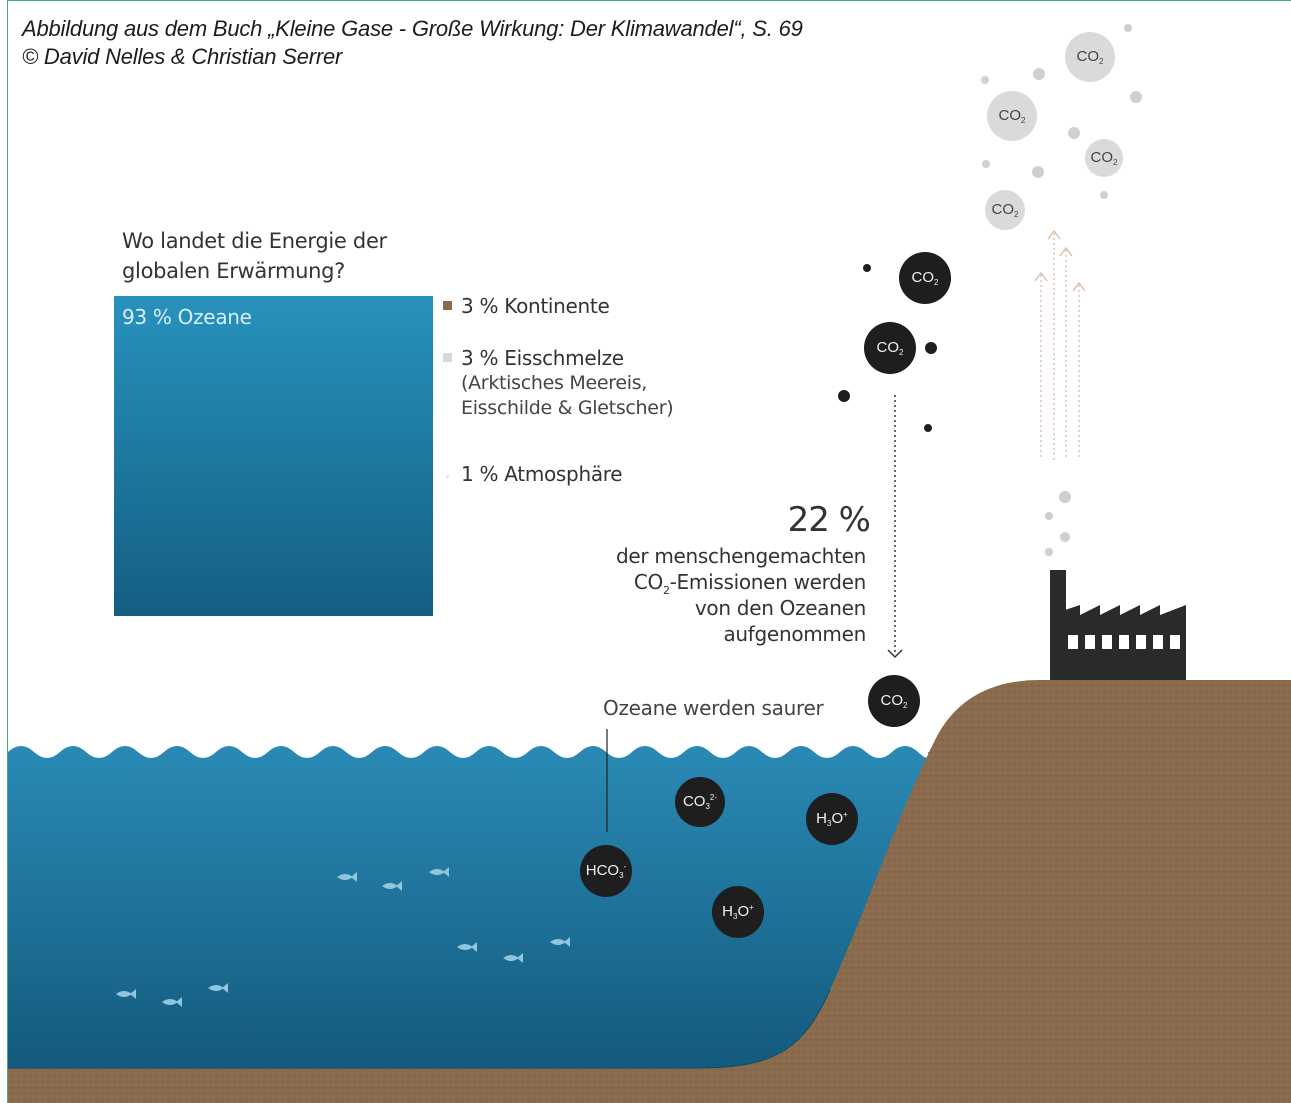 Image resolution: width=1291 pixels, height=1103 pixels. I want to click on co3-label: CO32-, so click(700, 802).